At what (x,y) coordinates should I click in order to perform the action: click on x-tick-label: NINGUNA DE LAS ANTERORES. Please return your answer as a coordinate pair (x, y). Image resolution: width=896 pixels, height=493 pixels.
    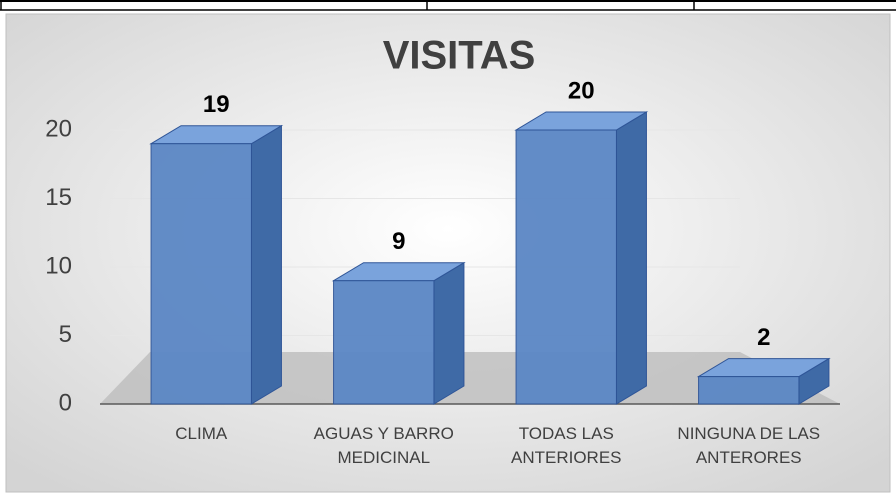
    Looking at the image, I should click on (749, 445).